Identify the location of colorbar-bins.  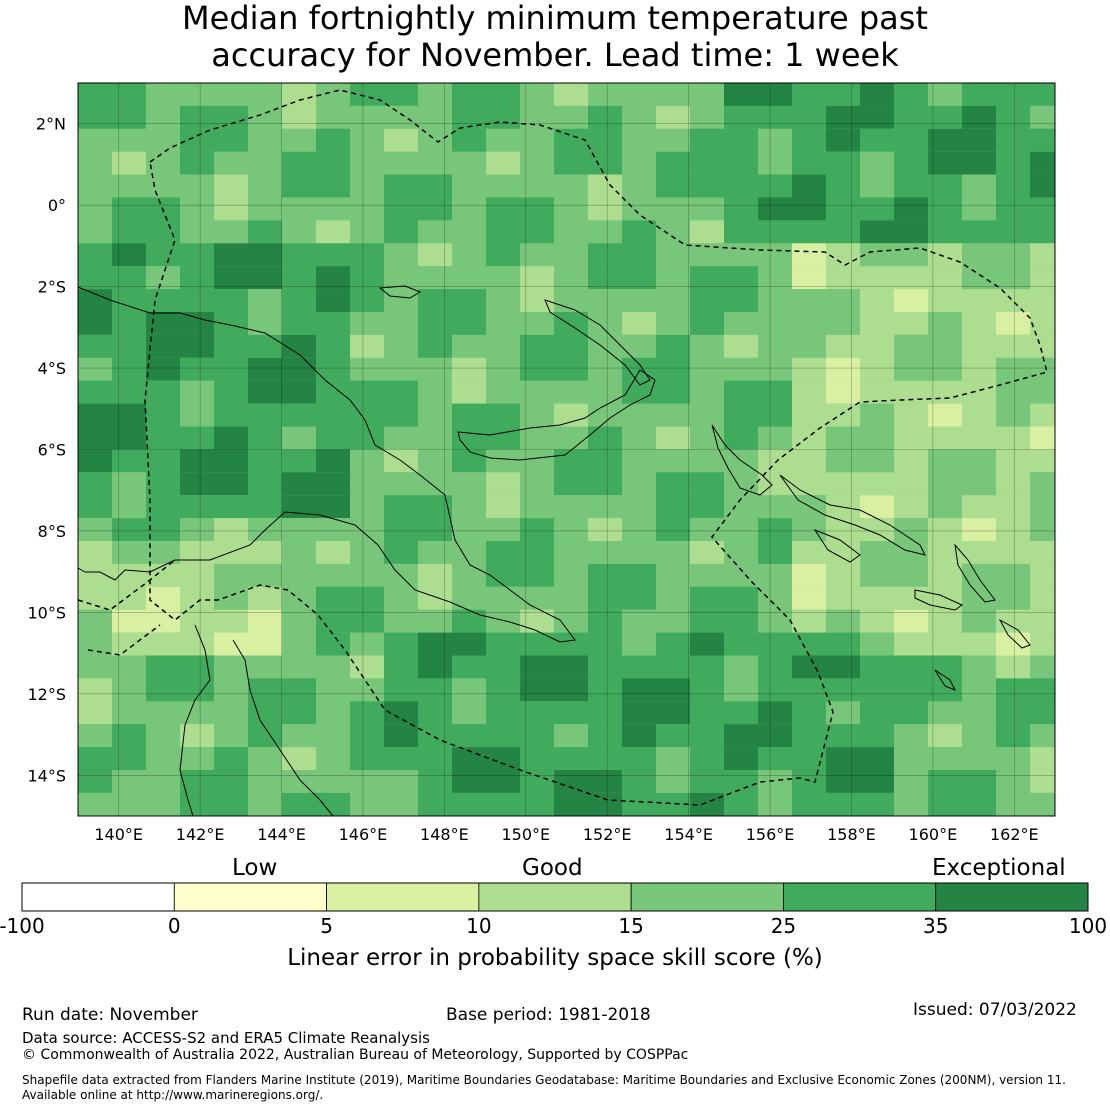
(555, 897).